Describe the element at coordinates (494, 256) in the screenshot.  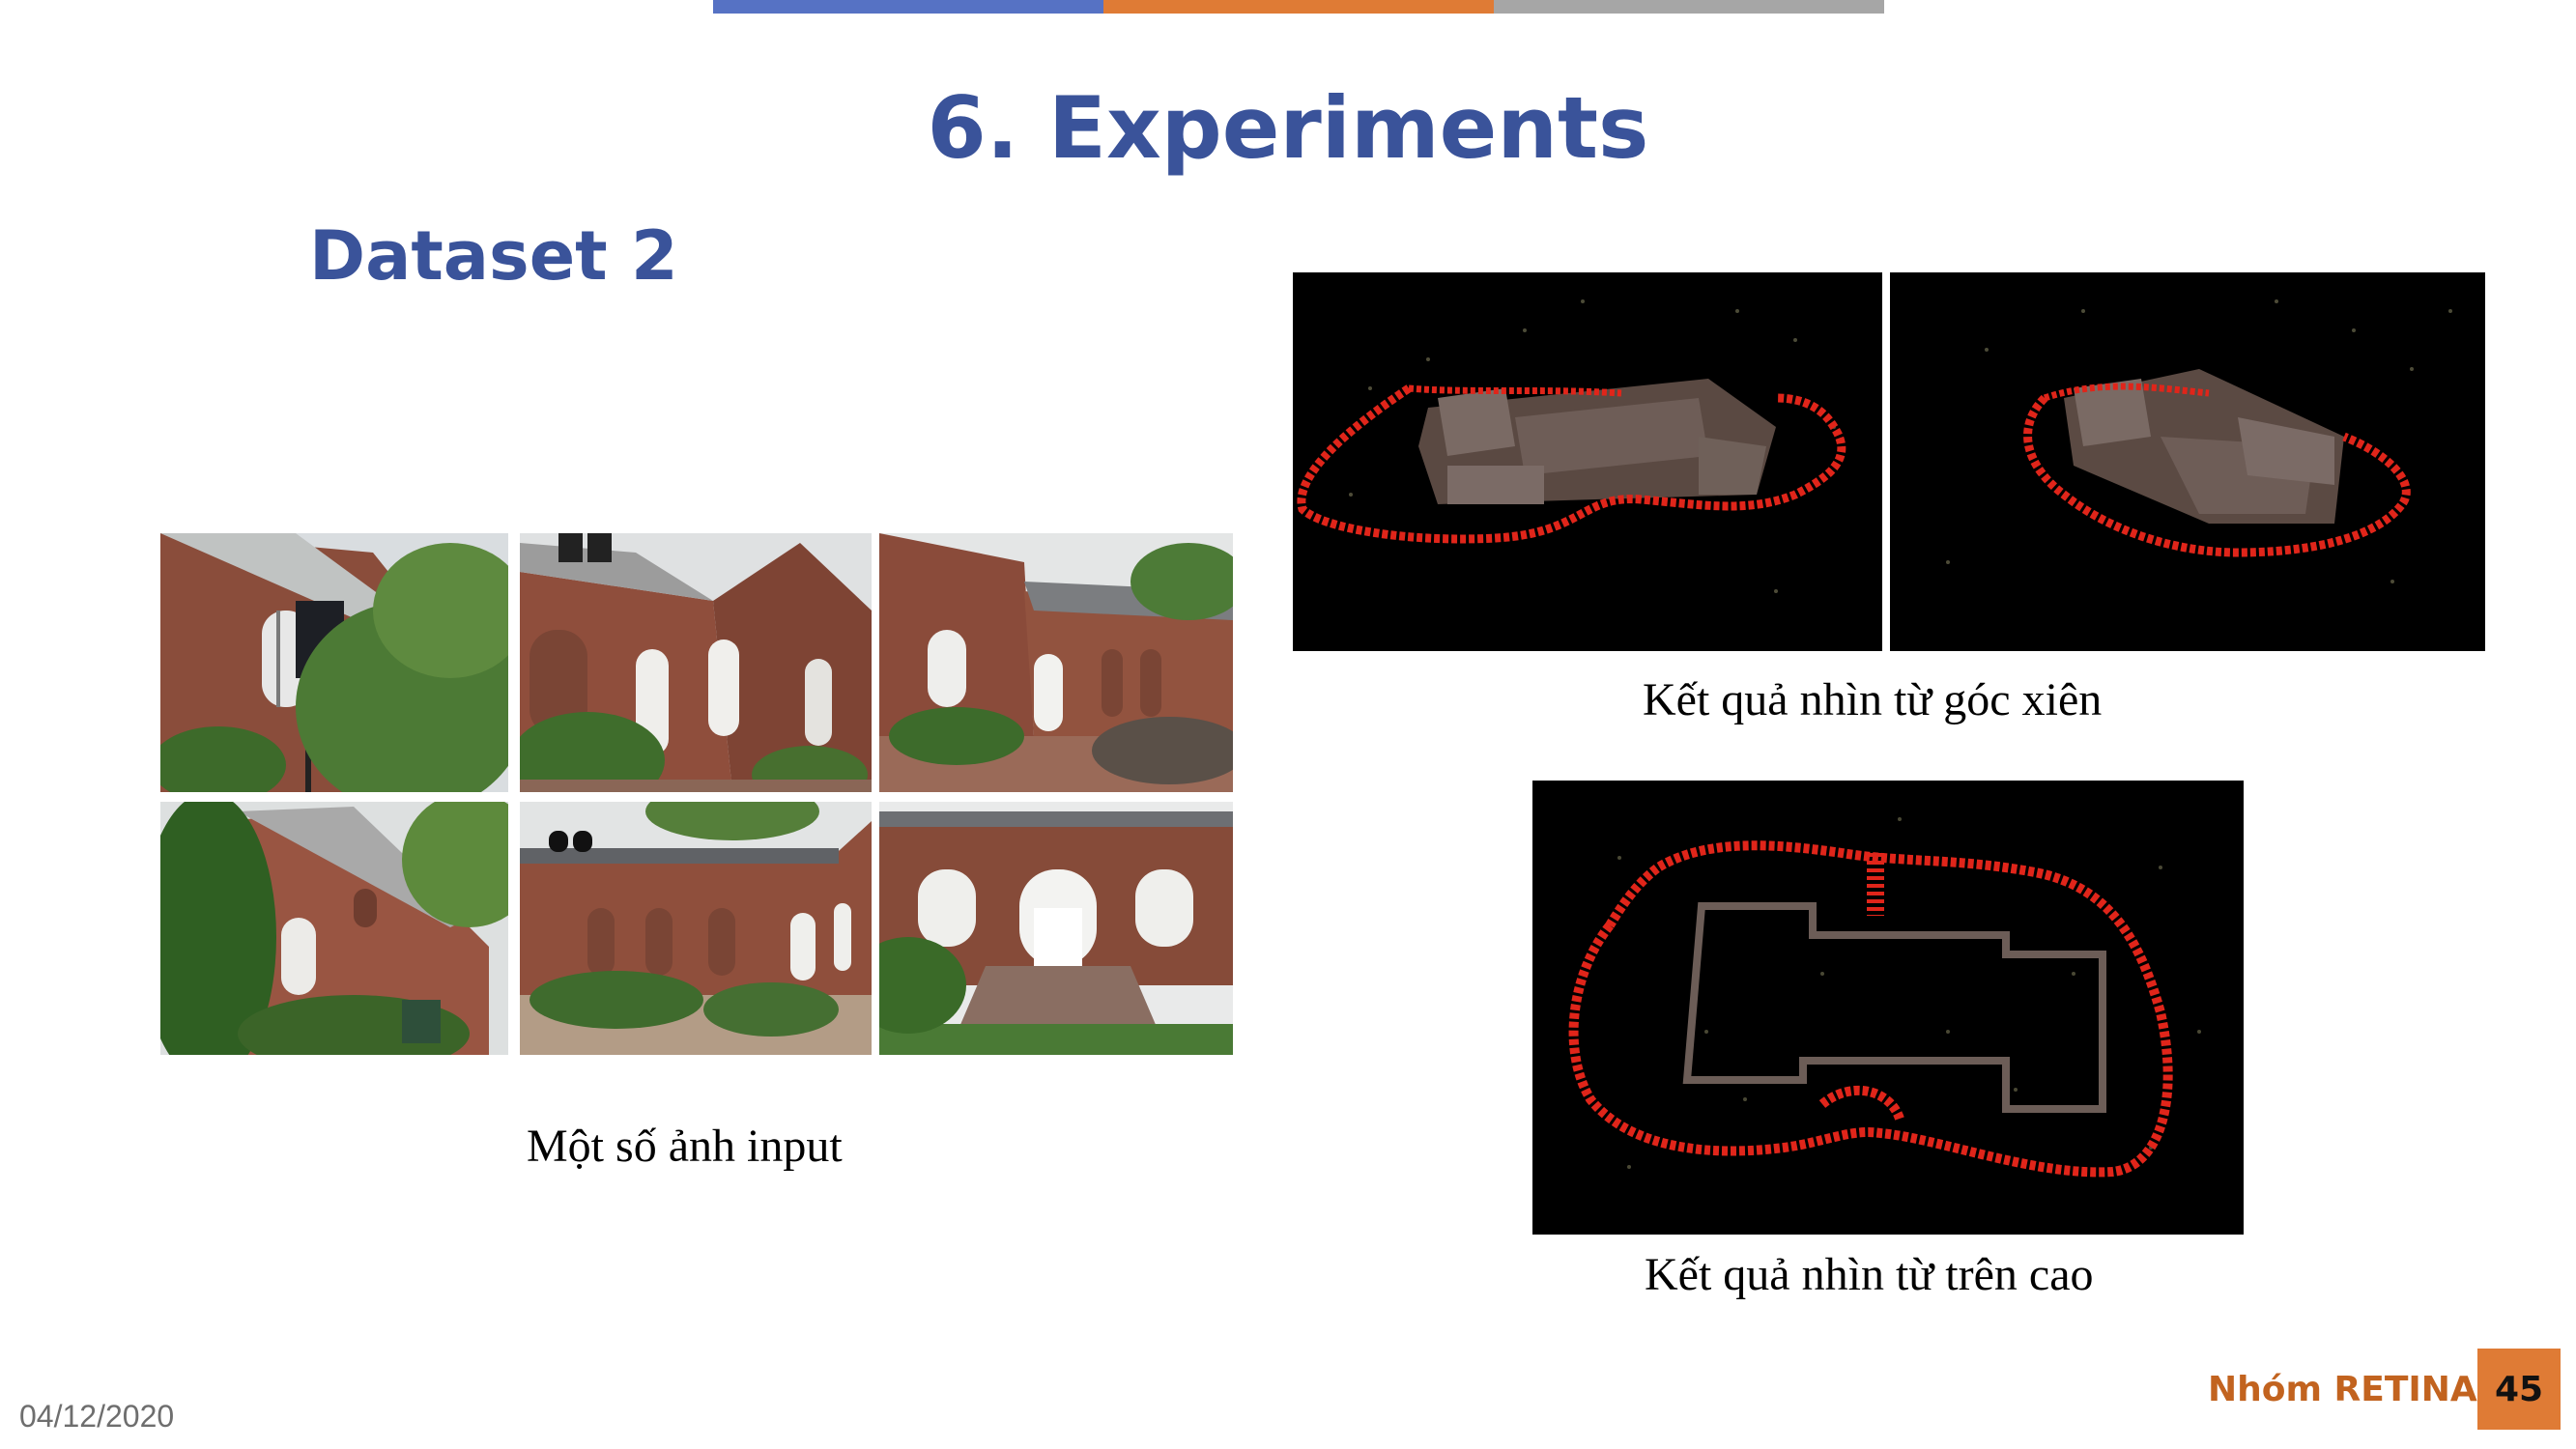
I see `section-subtitle: Dataset 2` at that location.